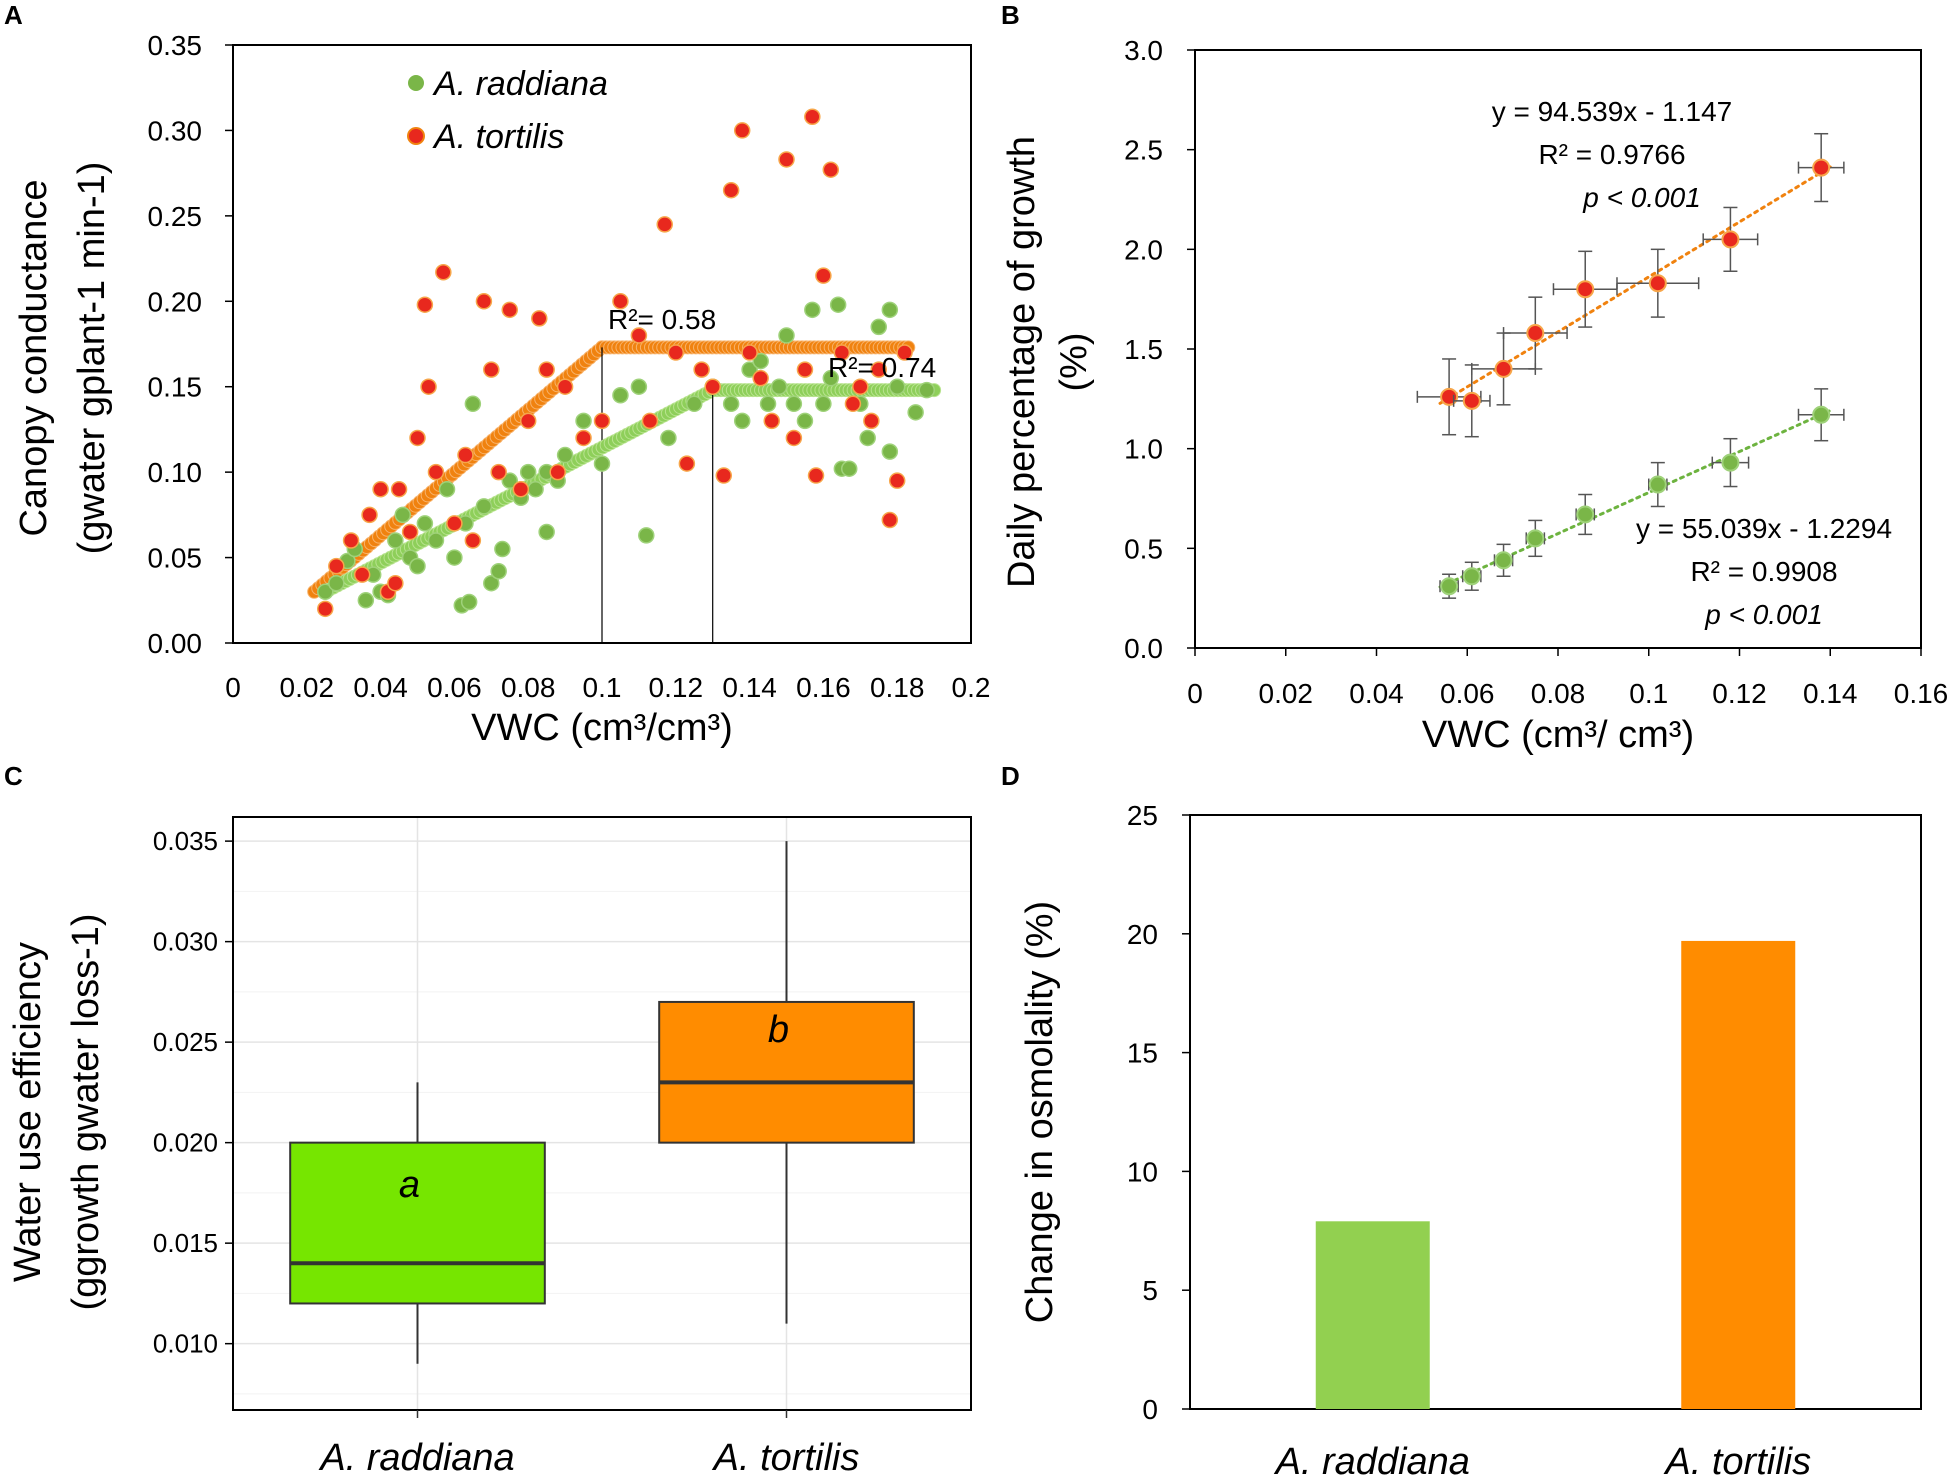  I want to click on box-raddiana: a, so click(417, 1223).